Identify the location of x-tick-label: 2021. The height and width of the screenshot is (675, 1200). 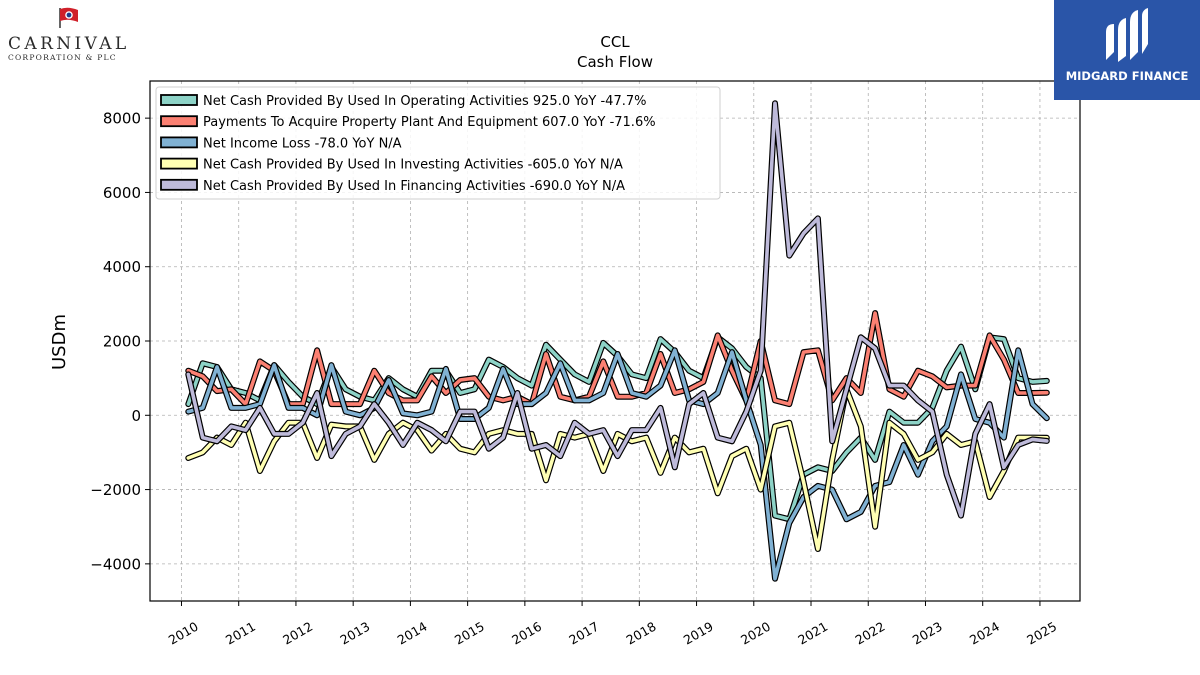
(812, 633).